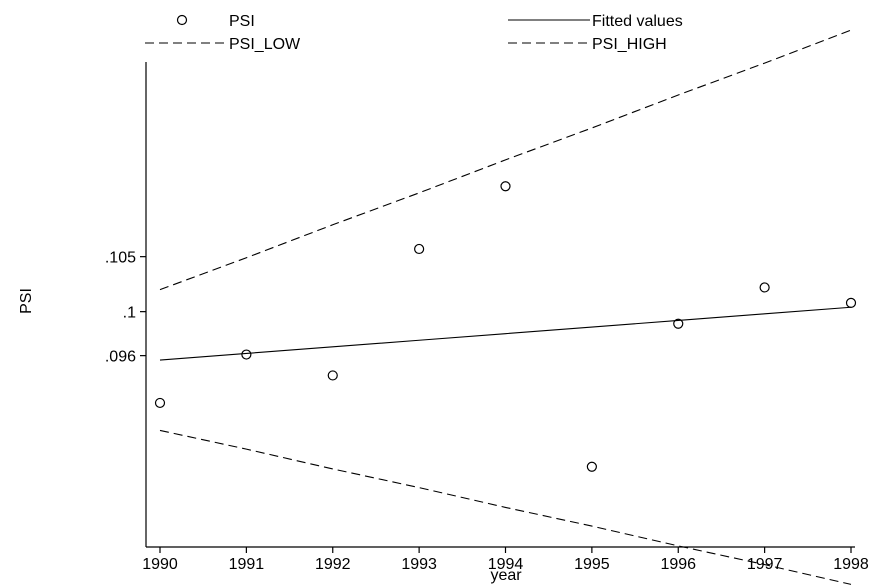  Describe the element at coordinates (182, 20) in the screenshot. I see `legend-swatch-psi` at that location.